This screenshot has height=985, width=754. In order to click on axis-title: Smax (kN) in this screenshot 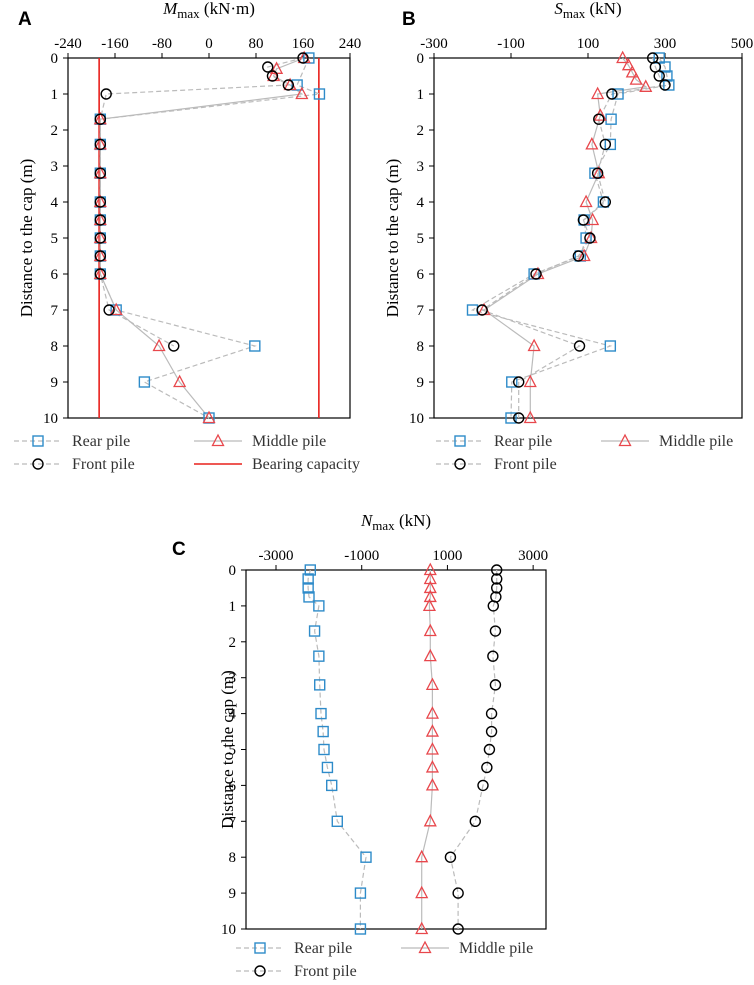, I will do `click(587, 10)`.